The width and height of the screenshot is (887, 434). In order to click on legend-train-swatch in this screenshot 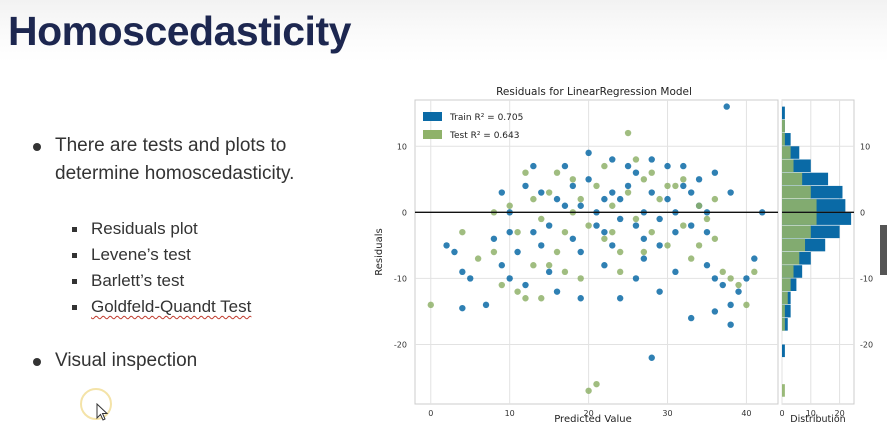, I will do `click(432, 116)`.